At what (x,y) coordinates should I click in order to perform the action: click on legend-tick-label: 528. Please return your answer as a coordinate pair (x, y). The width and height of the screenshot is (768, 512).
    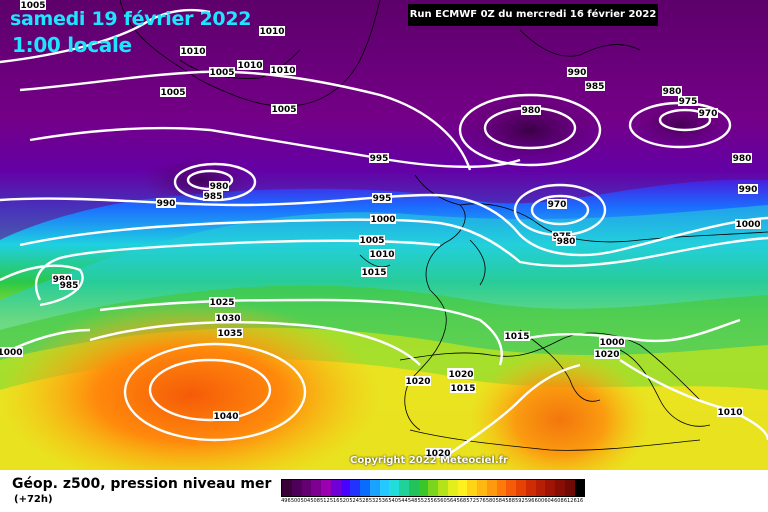
    Looking at the image, I should click on (364, 501).